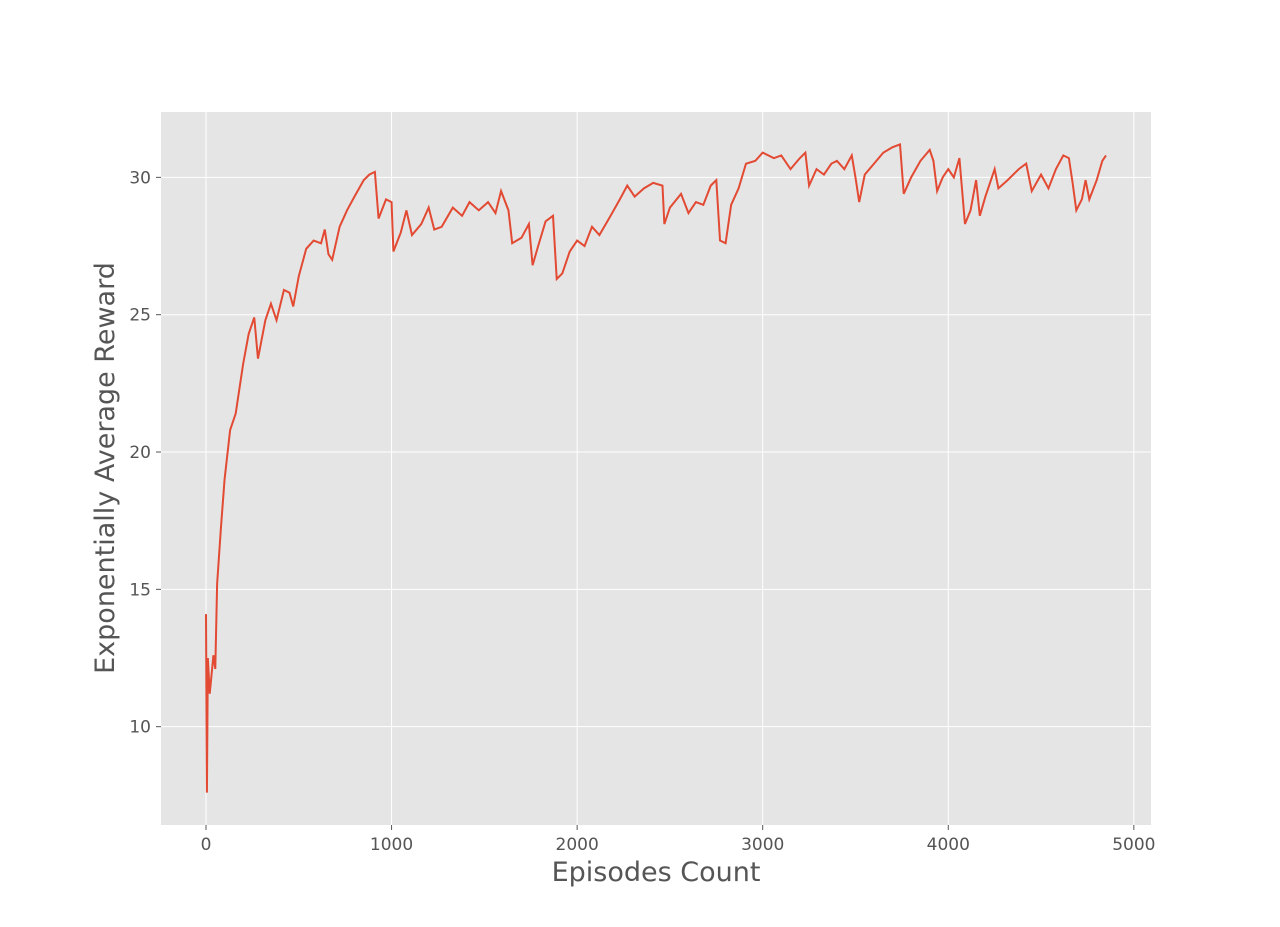  What do you see at coordinates (140, 178) in the screenshot?
I see `y-tick-label: 30` at bounding box center [140, 178].